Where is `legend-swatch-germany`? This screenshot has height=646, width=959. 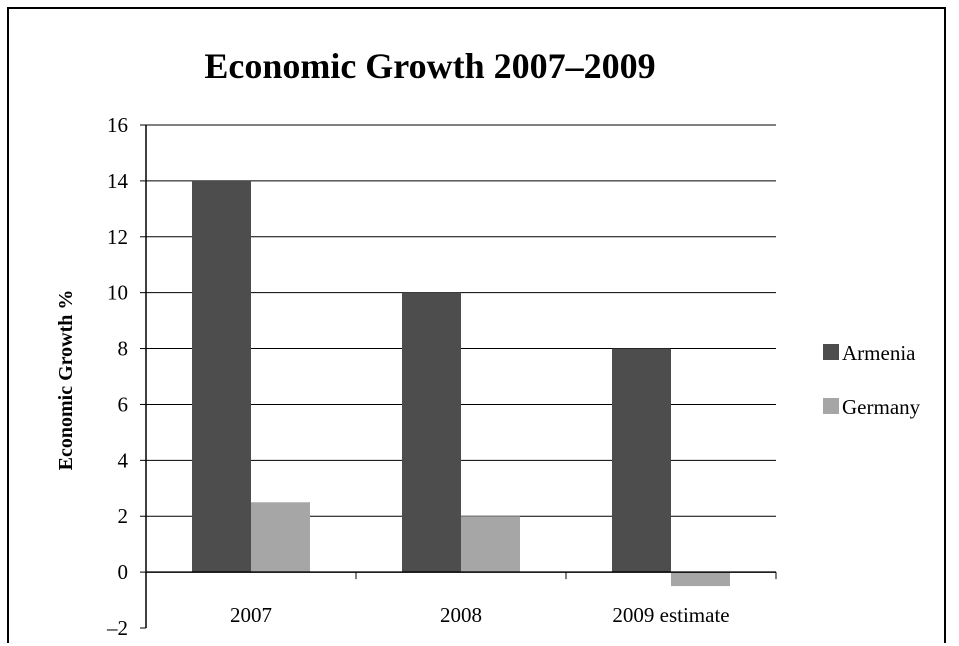
legend-swatch-germany is located at coordinates (831, 406).